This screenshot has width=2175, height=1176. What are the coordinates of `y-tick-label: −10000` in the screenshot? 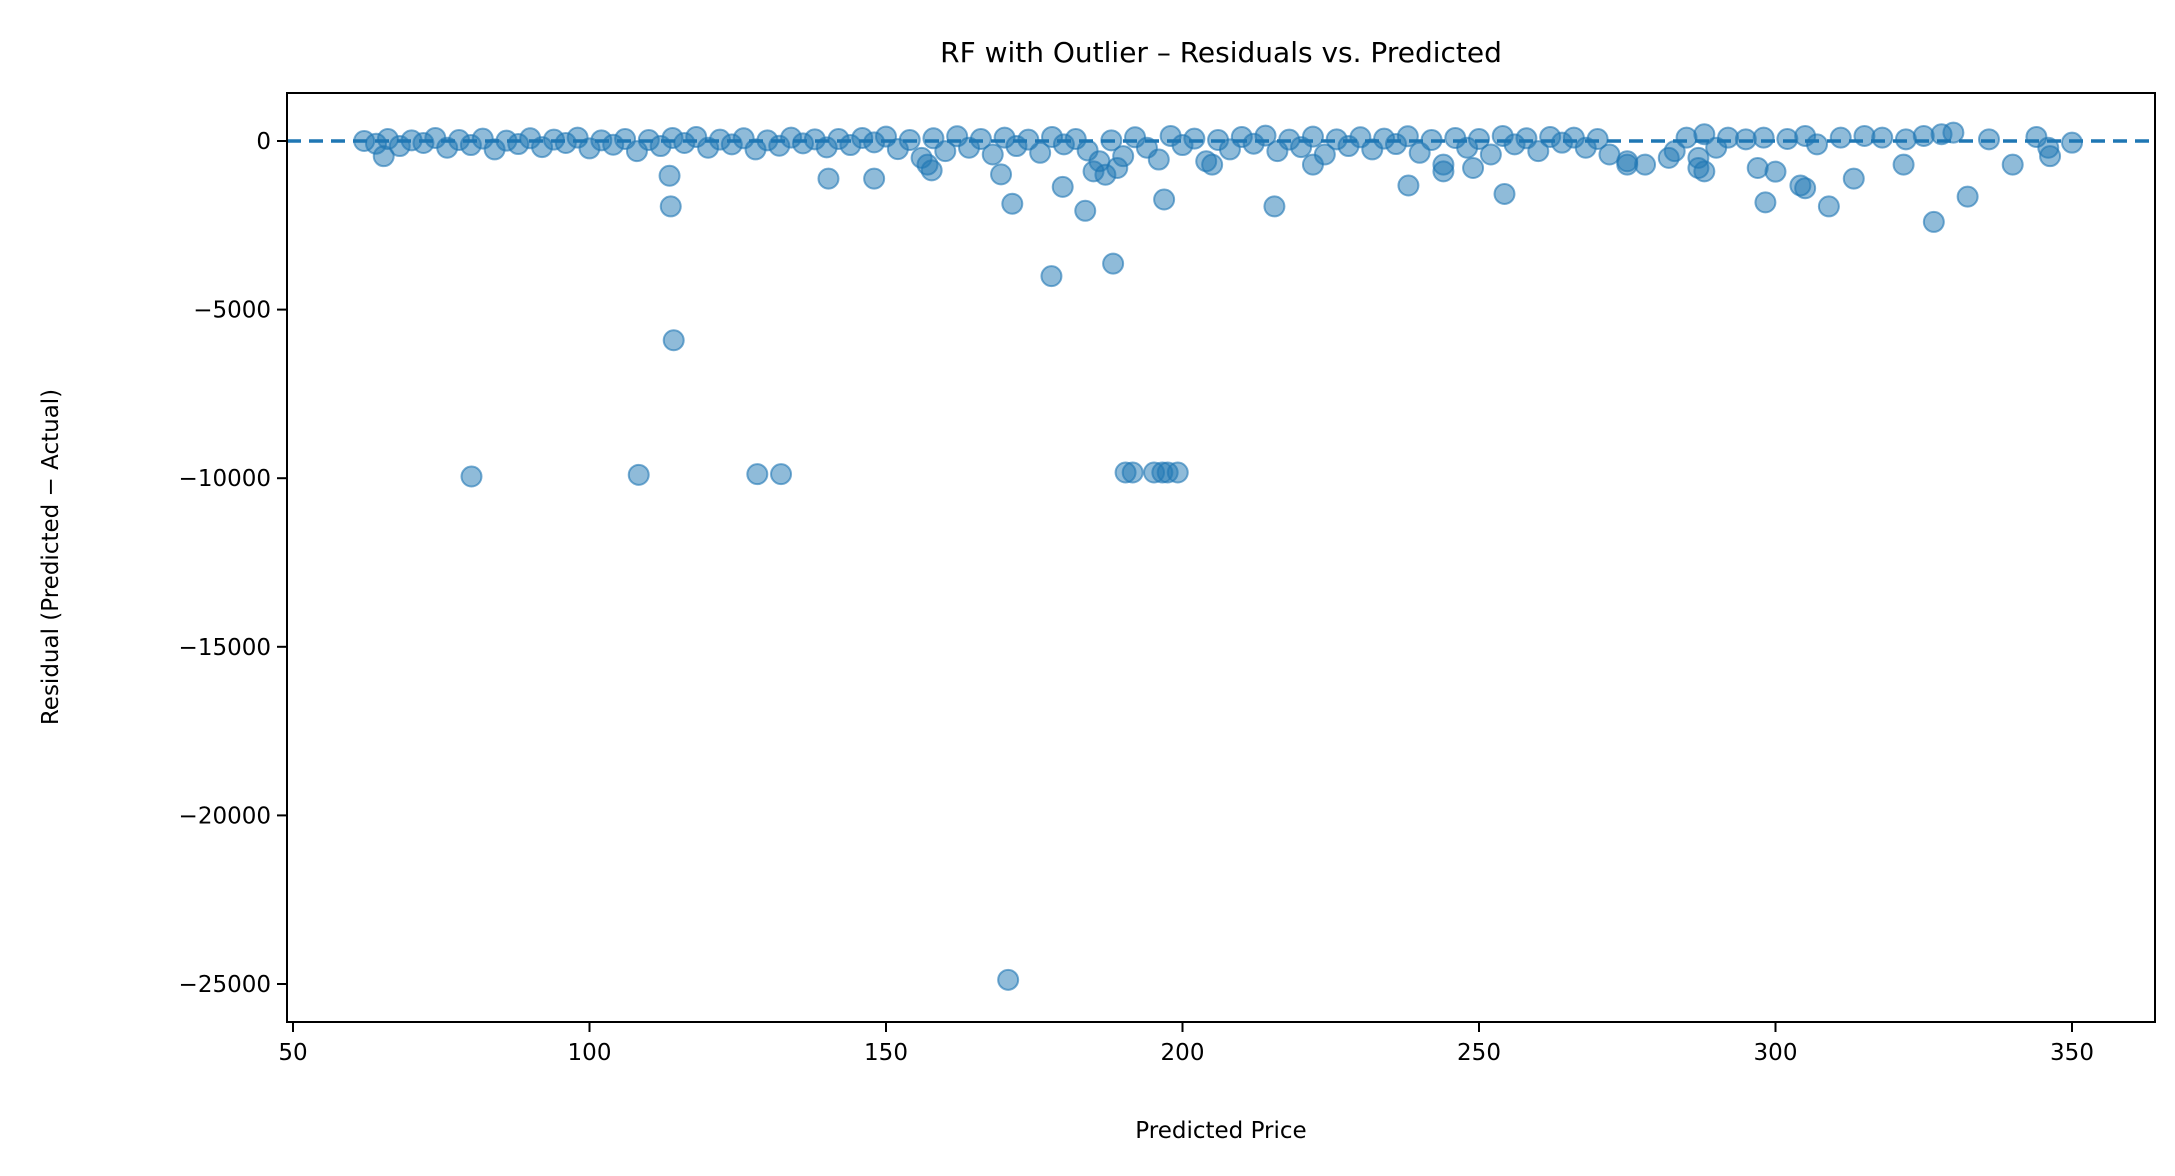 It's located at (225, 479).